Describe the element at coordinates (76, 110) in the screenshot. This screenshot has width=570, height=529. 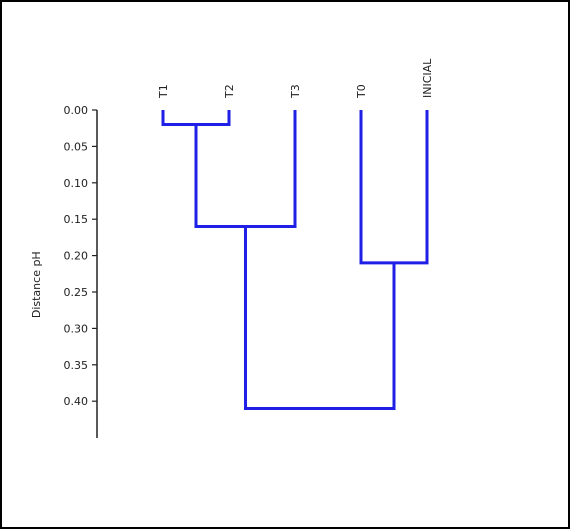
I see `y-tick-label: 0.00` at that location.